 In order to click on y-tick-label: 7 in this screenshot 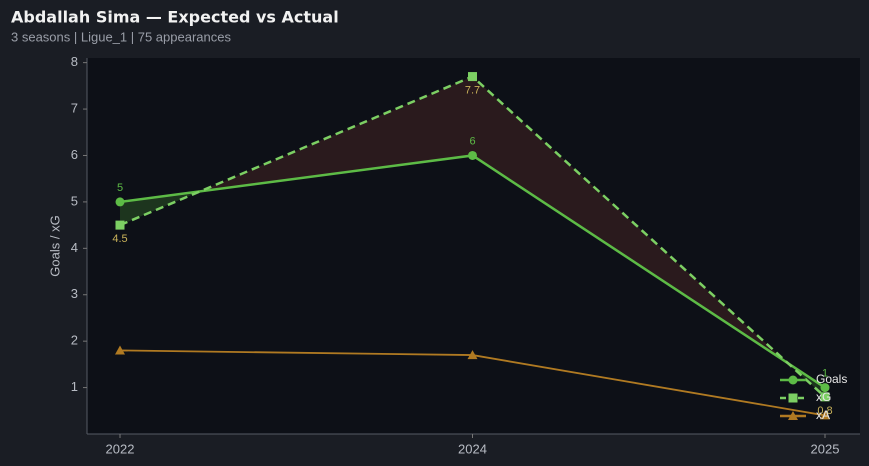, I will do `click(74, 107)`.